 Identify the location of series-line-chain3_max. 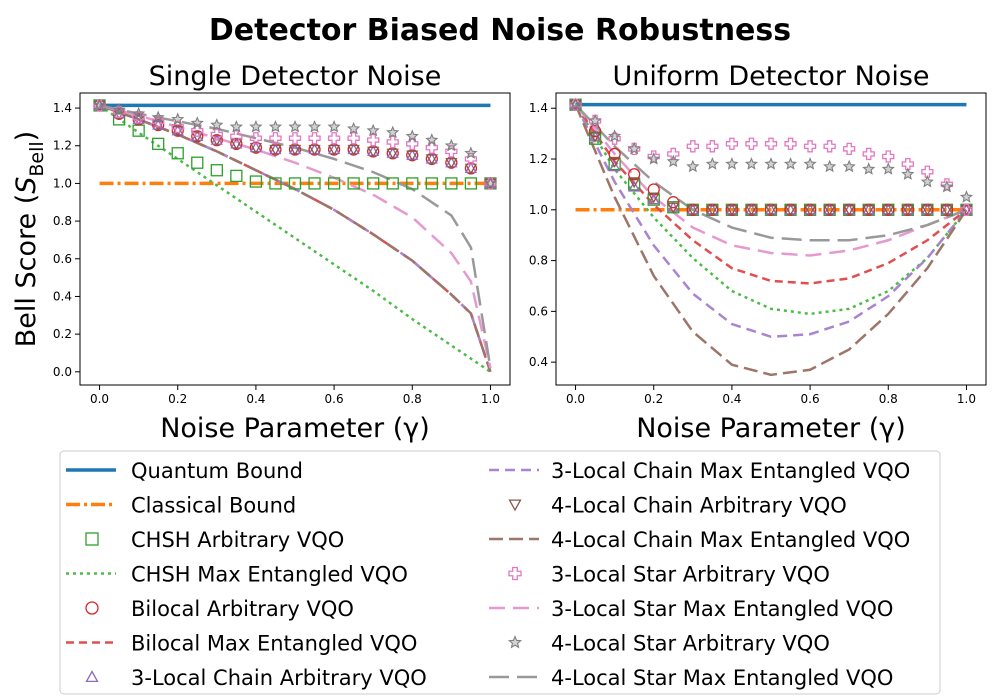
(771, 221).